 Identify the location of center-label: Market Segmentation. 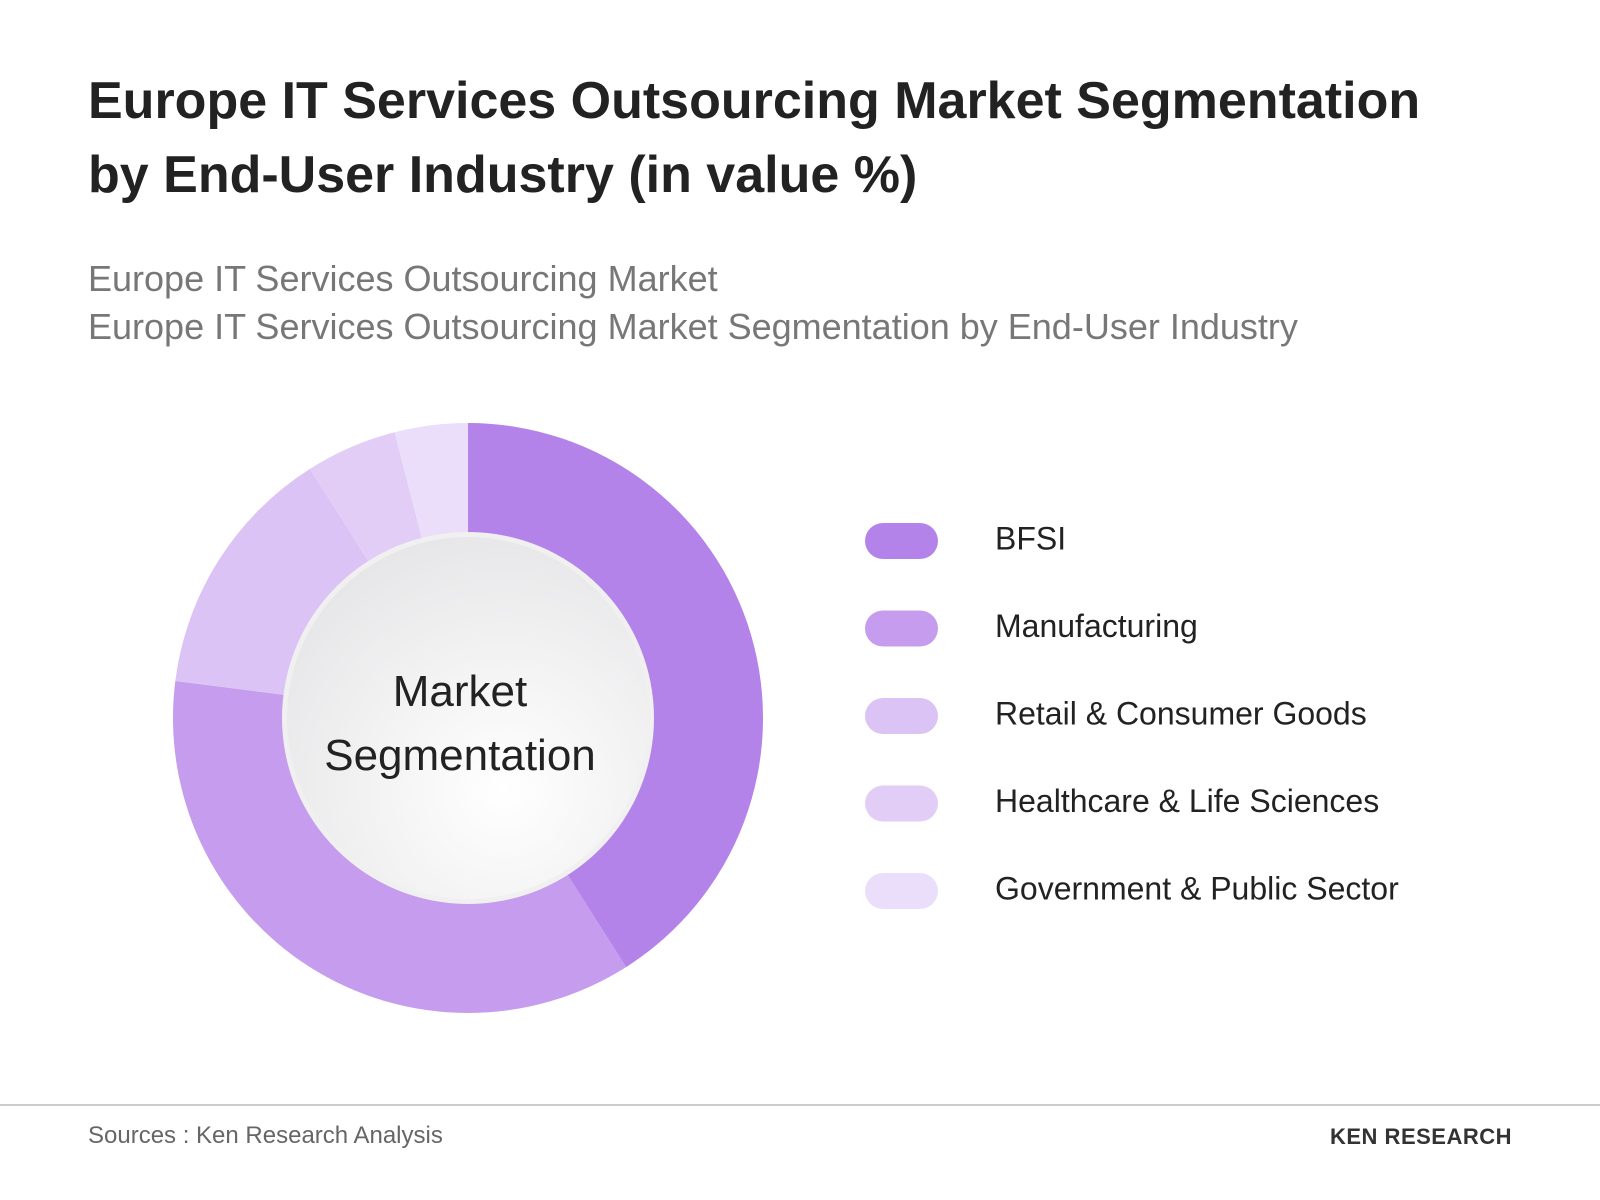
(460, 723).